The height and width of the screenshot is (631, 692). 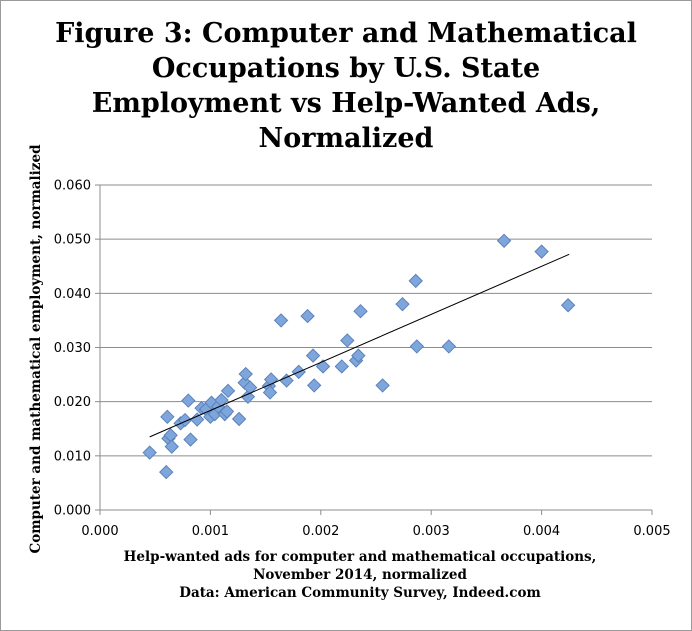 I want to click on y-tick-label: 0.060, so click(x=72, y=186).